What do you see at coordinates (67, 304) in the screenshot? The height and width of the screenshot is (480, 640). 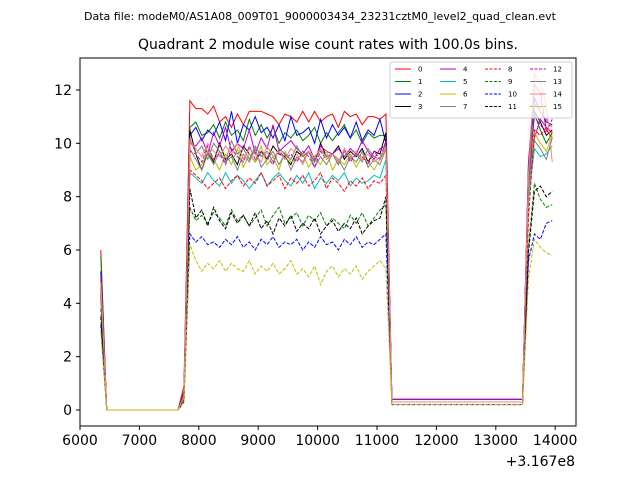 I see `y-tick-label: 4` at bounding box center [67, 304].